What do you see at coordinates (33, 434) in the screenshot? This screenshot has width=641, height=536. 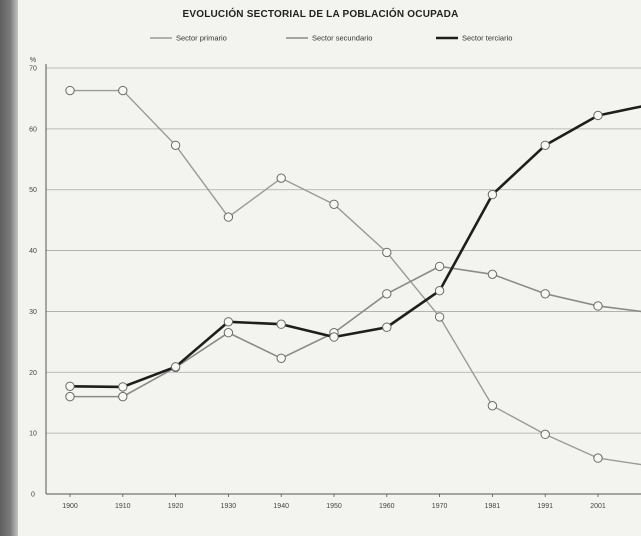 I see `y-tick-label: 10` at bounding box center [33, 434].